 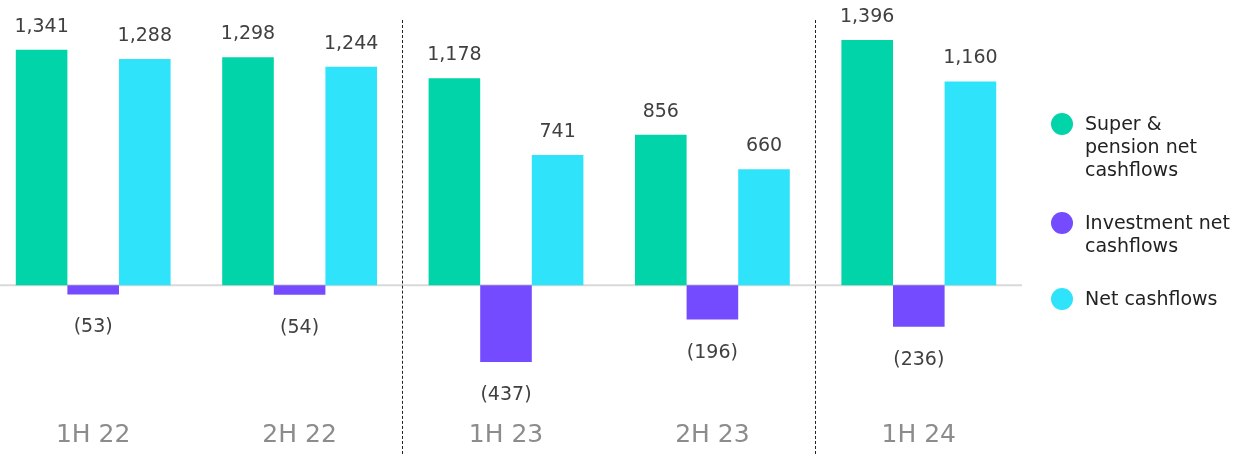 What do you see at coordinates (351, 41) in the screenshot?
I see `data-label: 1,244` at bounding box center [351, 41].